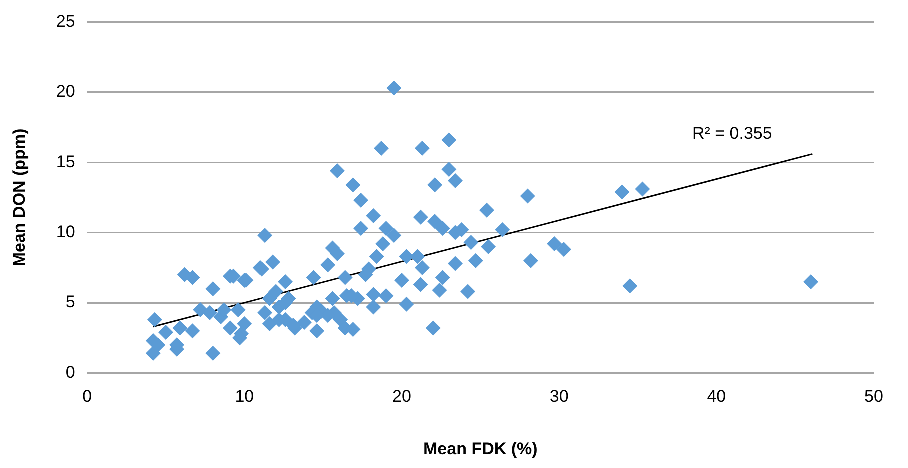 This screenshot has width=908, height=468. I want to click on y-tick-label: 10, so click(66, 232).